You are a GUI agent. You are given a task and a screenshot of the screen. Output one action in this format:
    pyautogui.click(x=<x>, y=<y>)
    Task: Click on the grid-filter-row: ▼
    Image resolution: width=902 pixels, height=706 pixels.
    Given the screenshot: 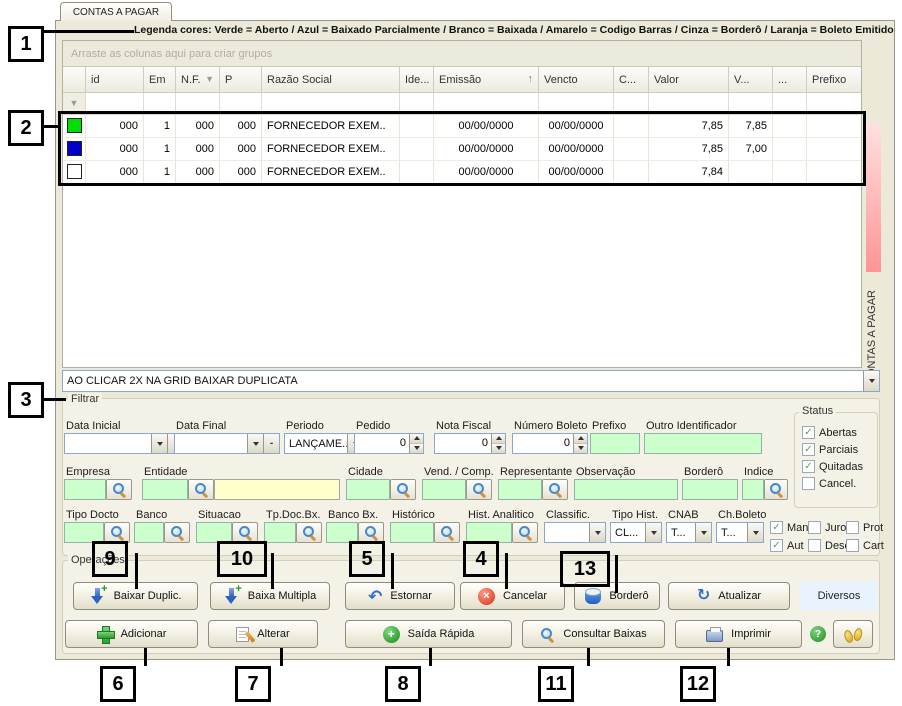 What is the action you would take?
    pyautogui.click(x=462, y=104)
    